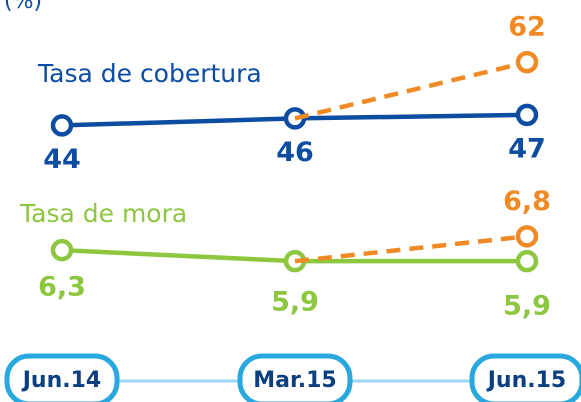 The width and height of the screenshot is (581, 402). Describe the element at coordinates (295, 152) in the screenshot. I see `data-label: 46` at that location.